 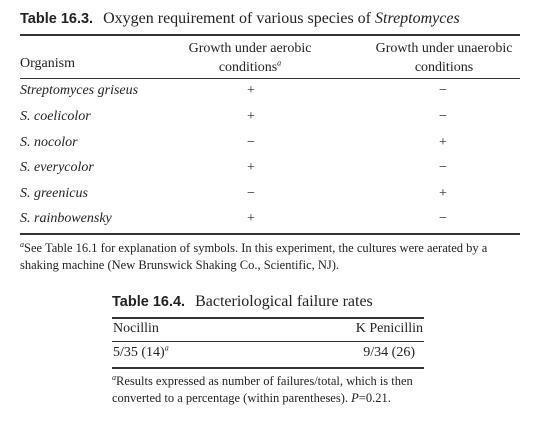 I want to click on table-row-organism: S. rainbowensky, so click(x=66, y=218).